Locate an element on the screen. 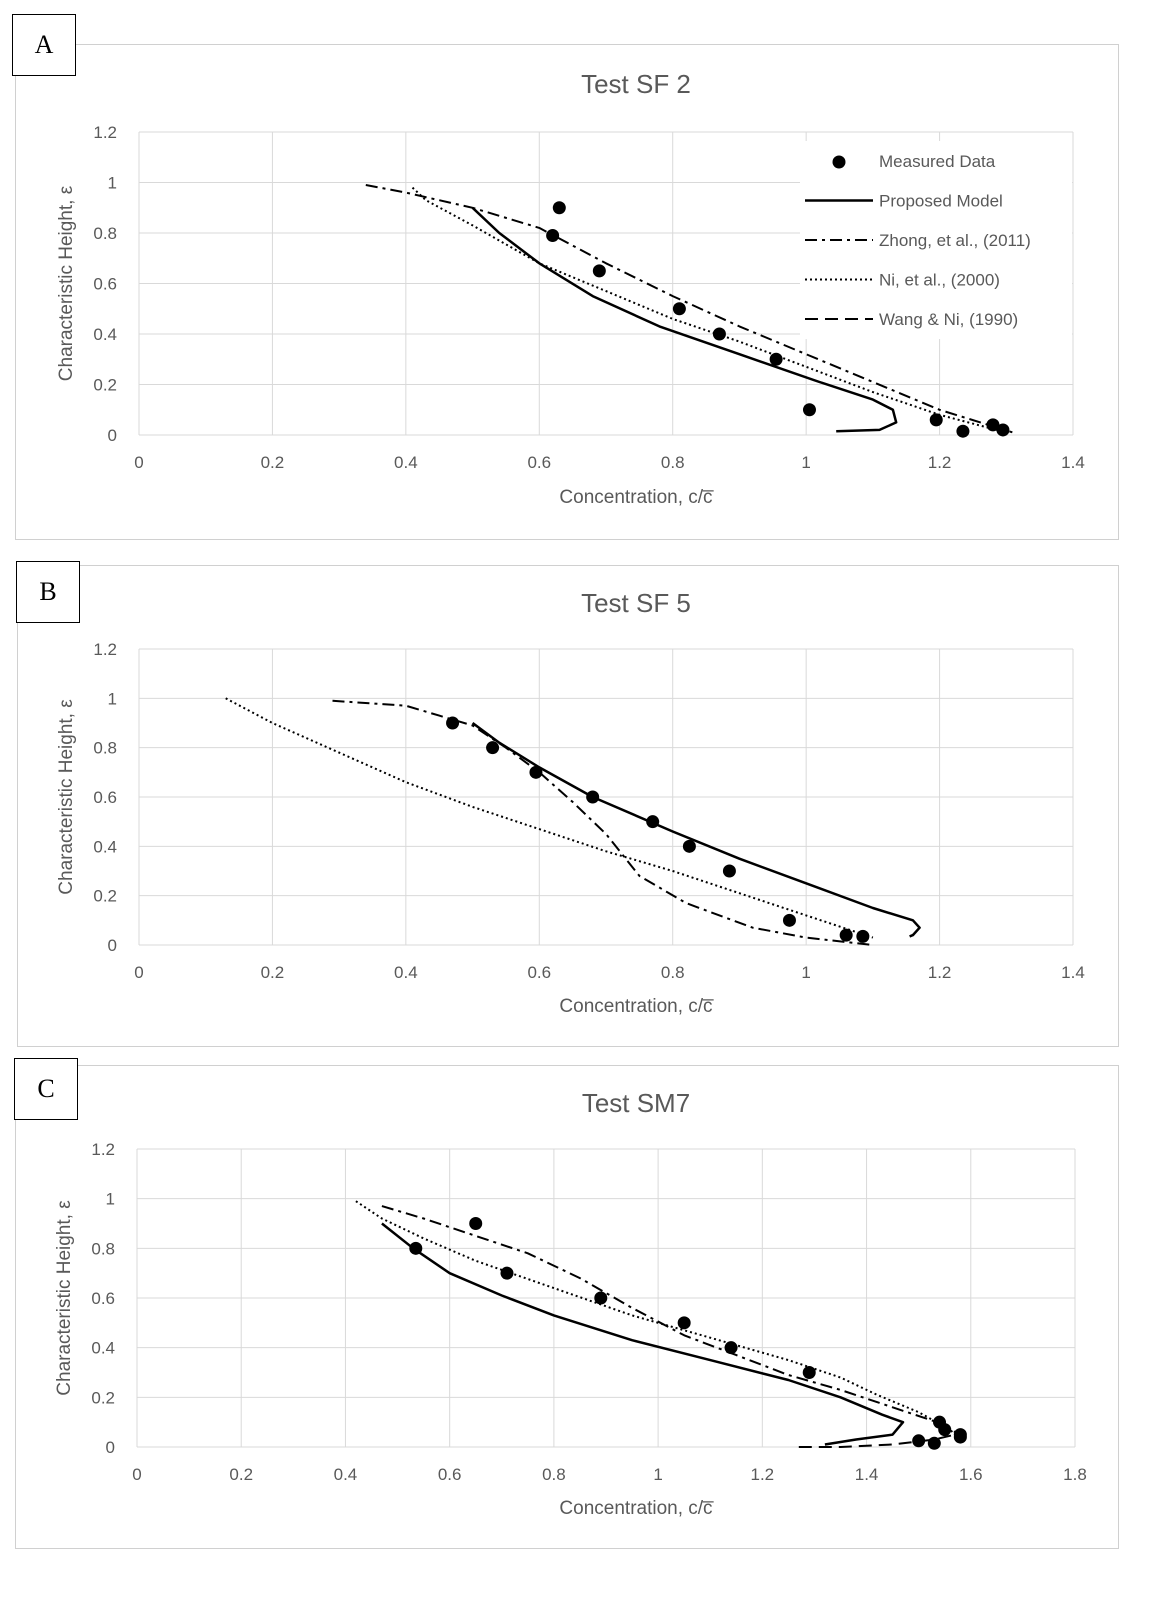 The width and height of the screenshot is (1164, 1607). panel-label-c: C is located at coordinates (46, 1089).